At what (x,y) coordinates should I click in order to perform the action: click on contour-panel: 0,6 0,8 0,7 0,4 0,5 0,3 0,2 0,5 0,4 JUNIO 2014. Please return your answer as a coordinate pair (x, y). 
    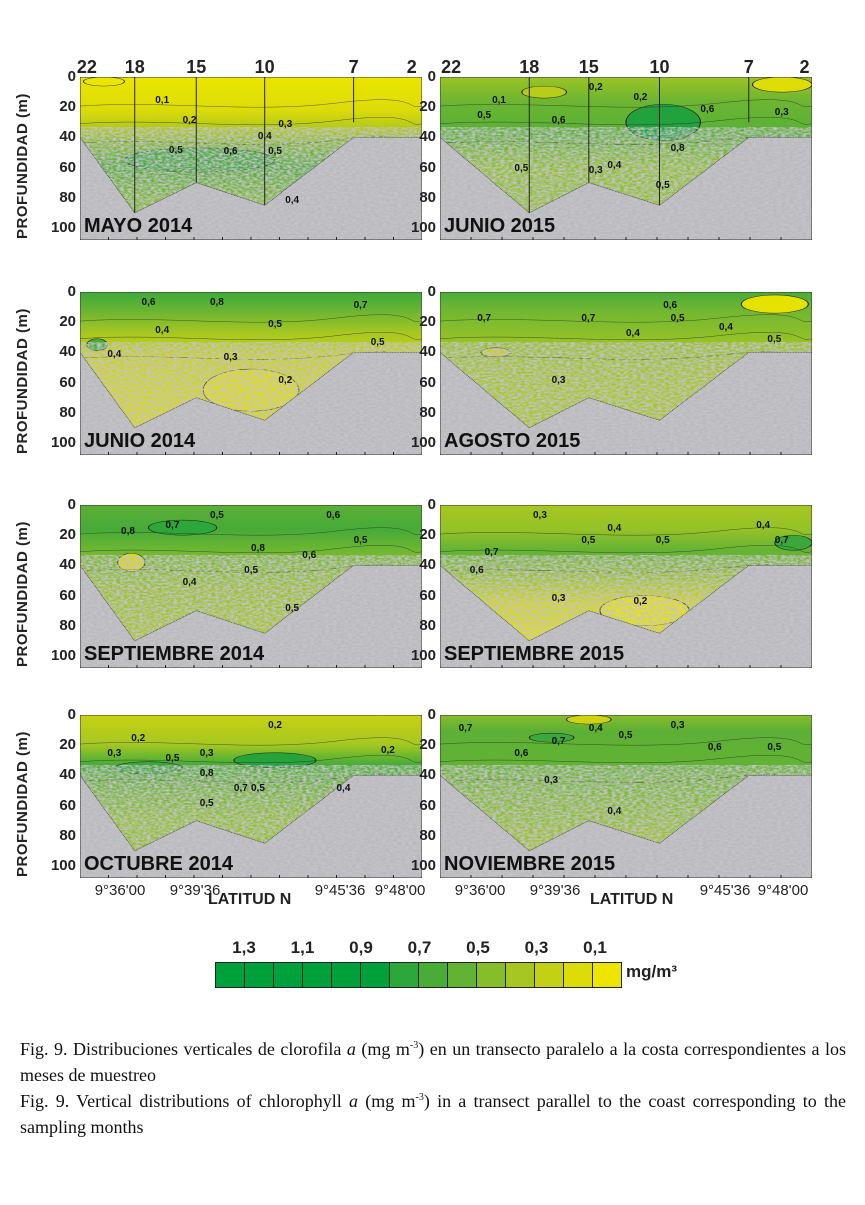
    Looking at the image, I should click on (251, 373).